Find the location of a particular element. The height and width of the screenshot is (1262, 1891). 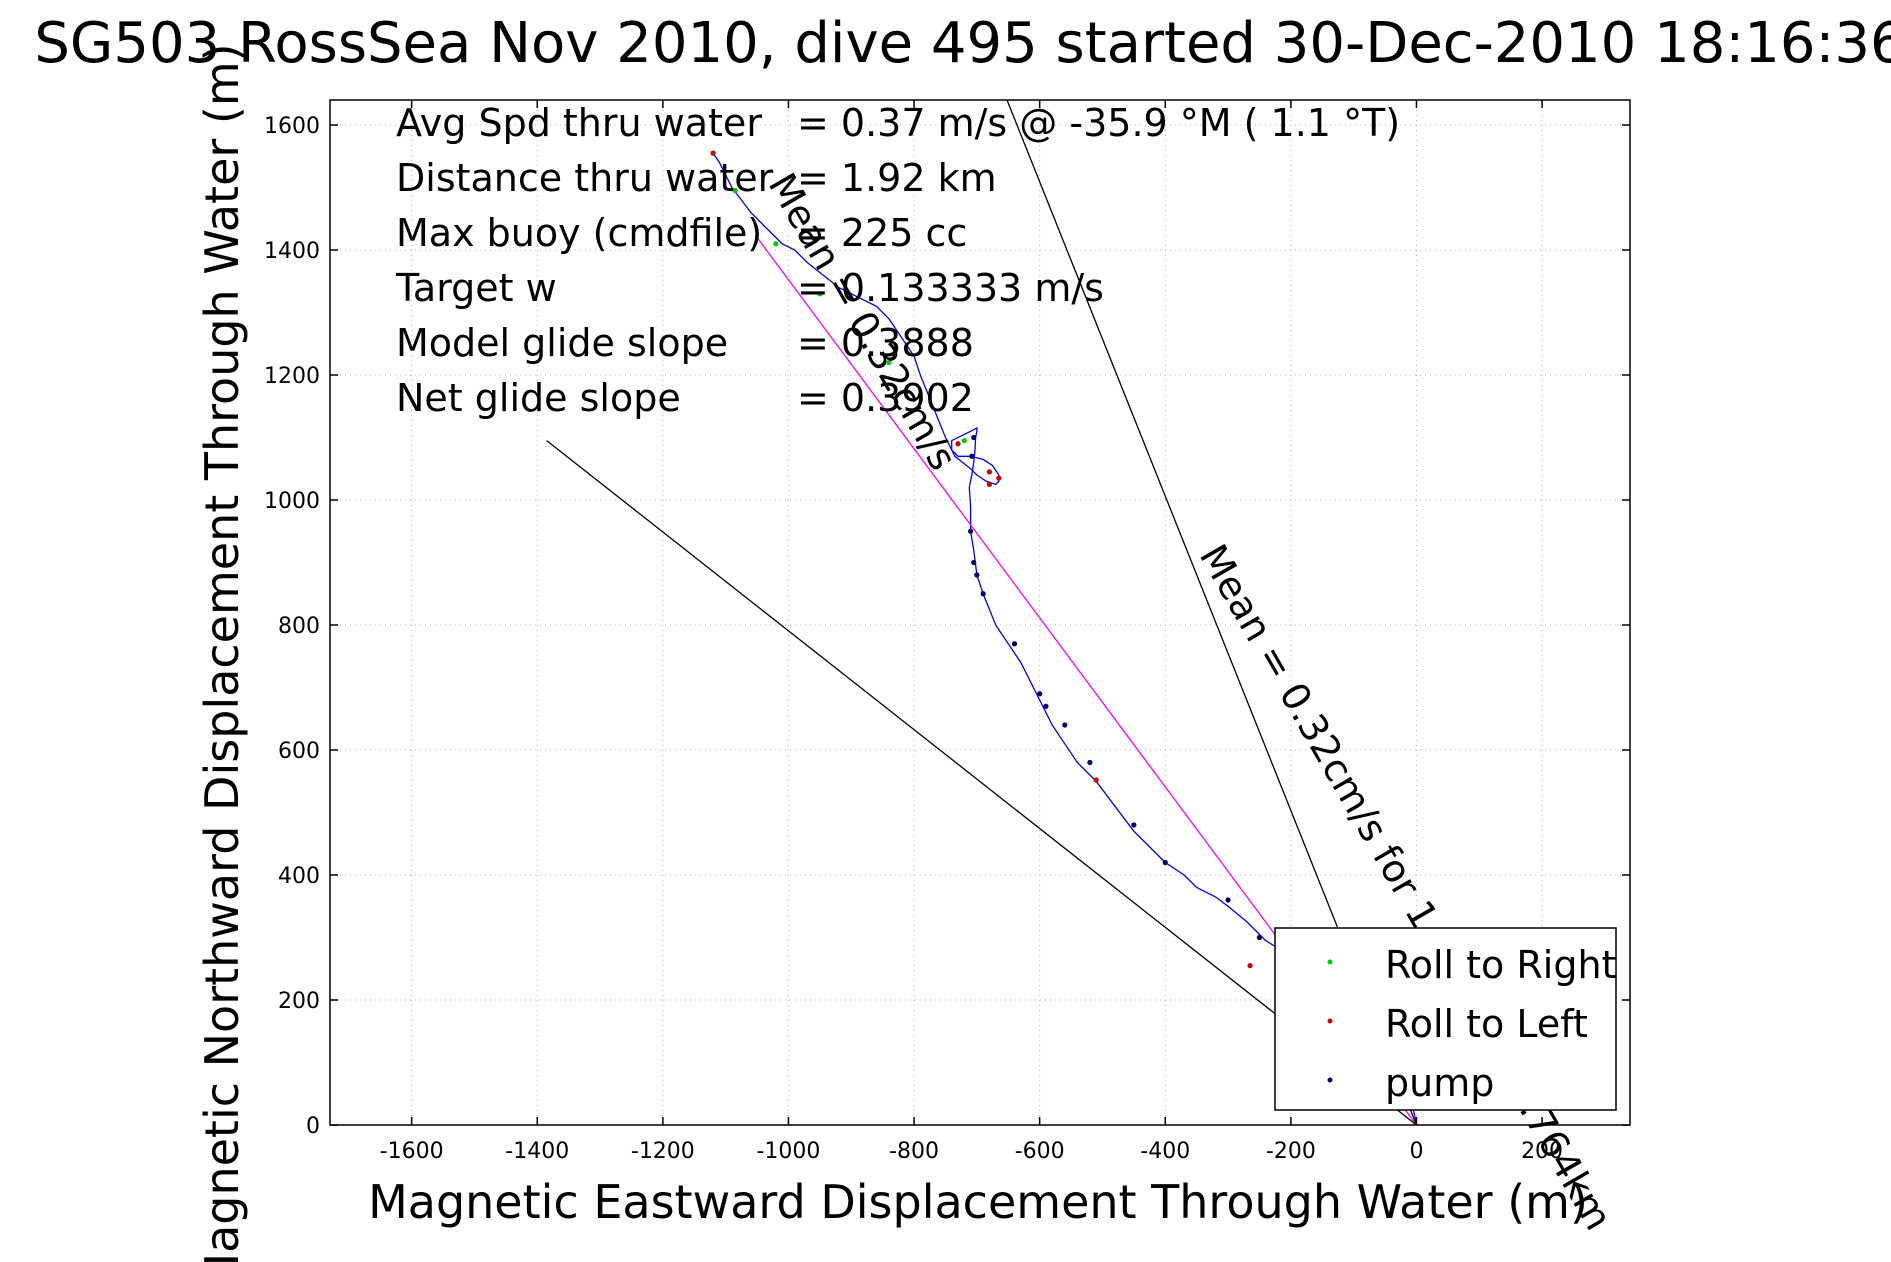

y-tick-label: 1600 is located at coordinates (292, 126).